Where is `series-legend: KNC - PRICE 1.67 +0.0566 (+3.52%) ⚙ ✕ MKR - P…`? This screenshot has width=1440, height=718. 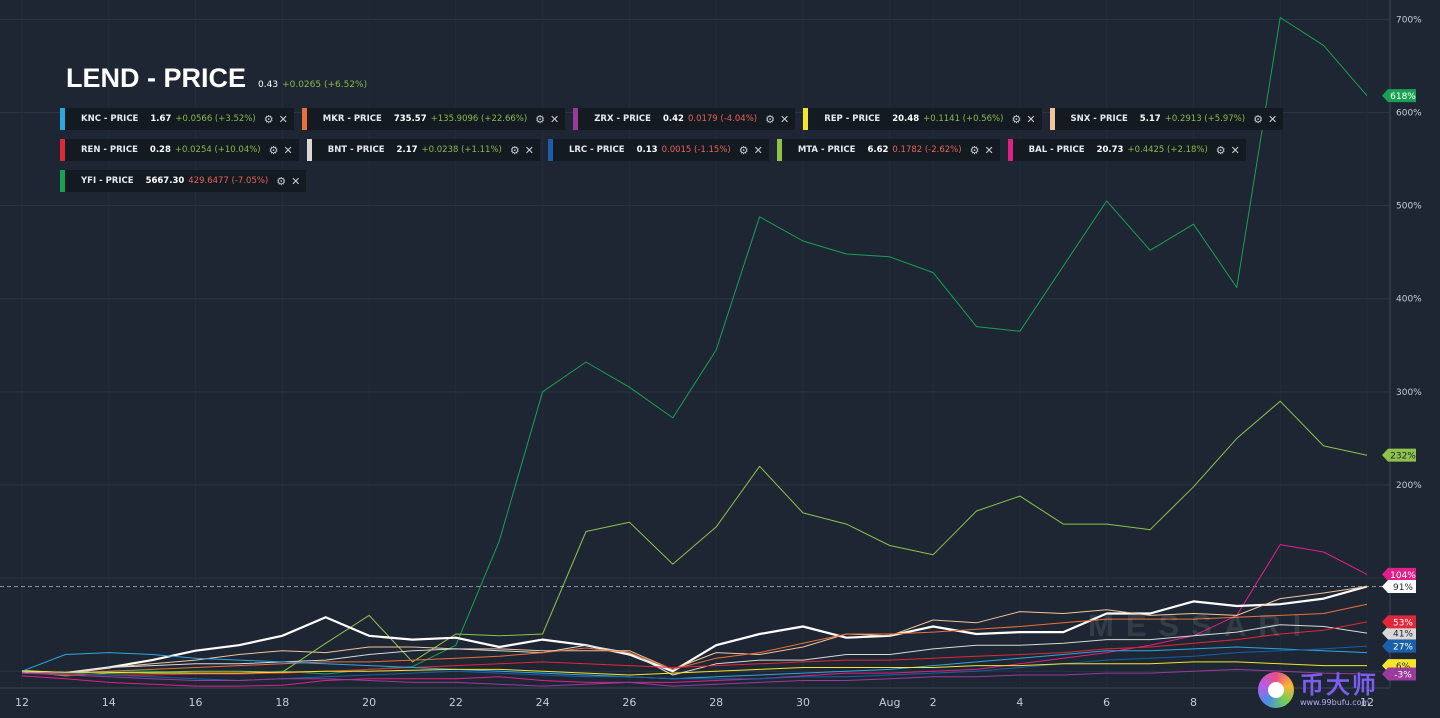 series-legend: KNC - PRICE 1.67 +0.0566 (+3.52%) ⚙ ✕ MKR - P… is located at coordinates (672, 154).